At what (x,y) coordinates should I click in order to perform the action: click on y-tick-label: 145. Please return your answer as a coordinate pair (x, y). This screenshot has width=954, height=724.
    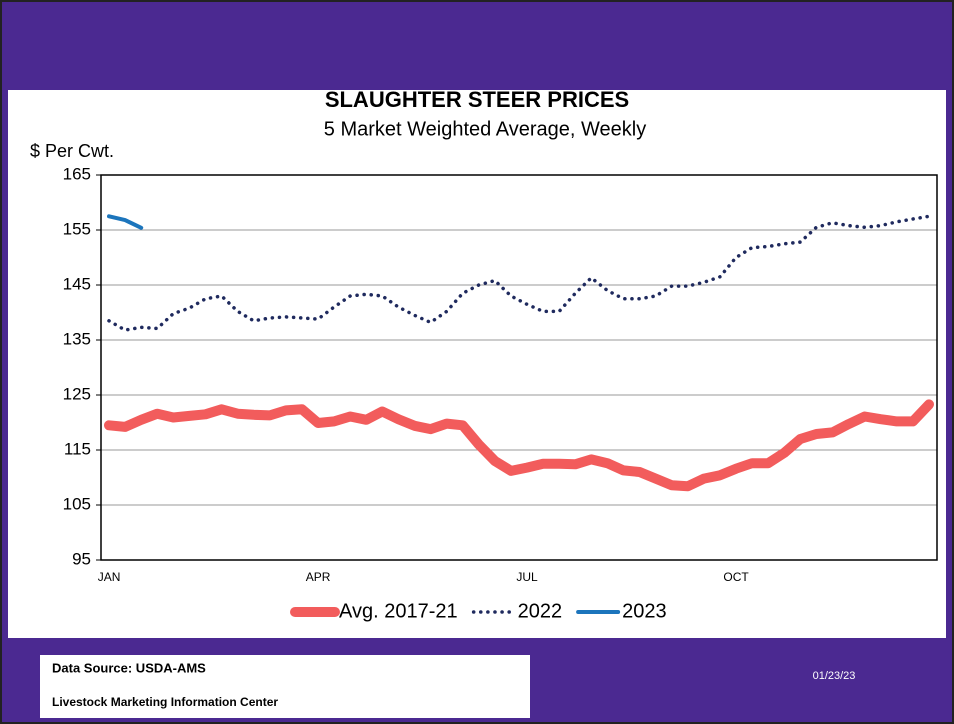
    Looking at the image, I should click on (77, 283).